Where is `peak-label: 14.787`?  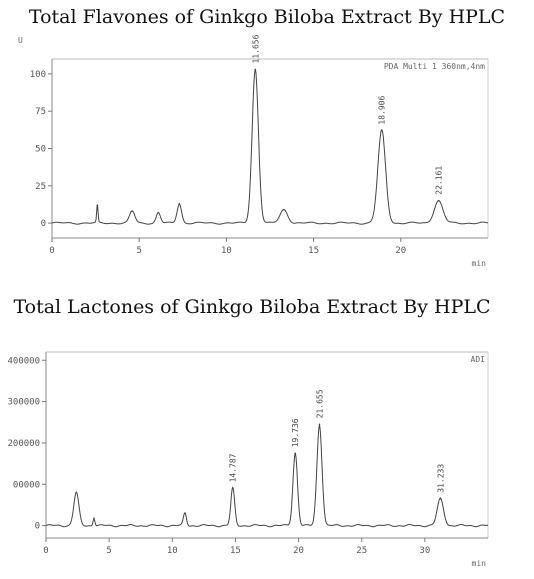 peak-label: 14.787 is located at coordinates (233, 467).